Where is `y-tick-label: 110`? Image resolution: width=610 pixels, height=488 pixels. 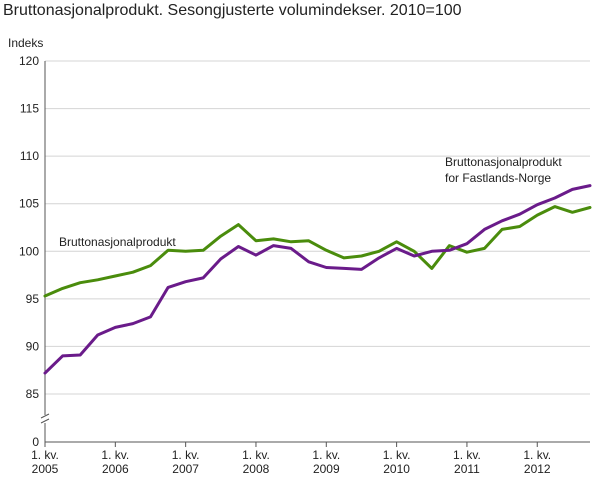 y-tick-label: 110 is located at coordinates (29, 156).